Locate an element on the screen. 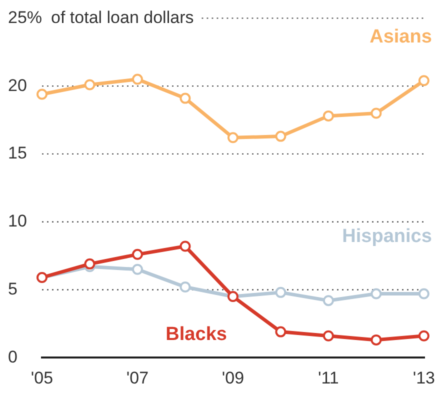  x-tick-label: '07 is located at coordinates (137, 378).